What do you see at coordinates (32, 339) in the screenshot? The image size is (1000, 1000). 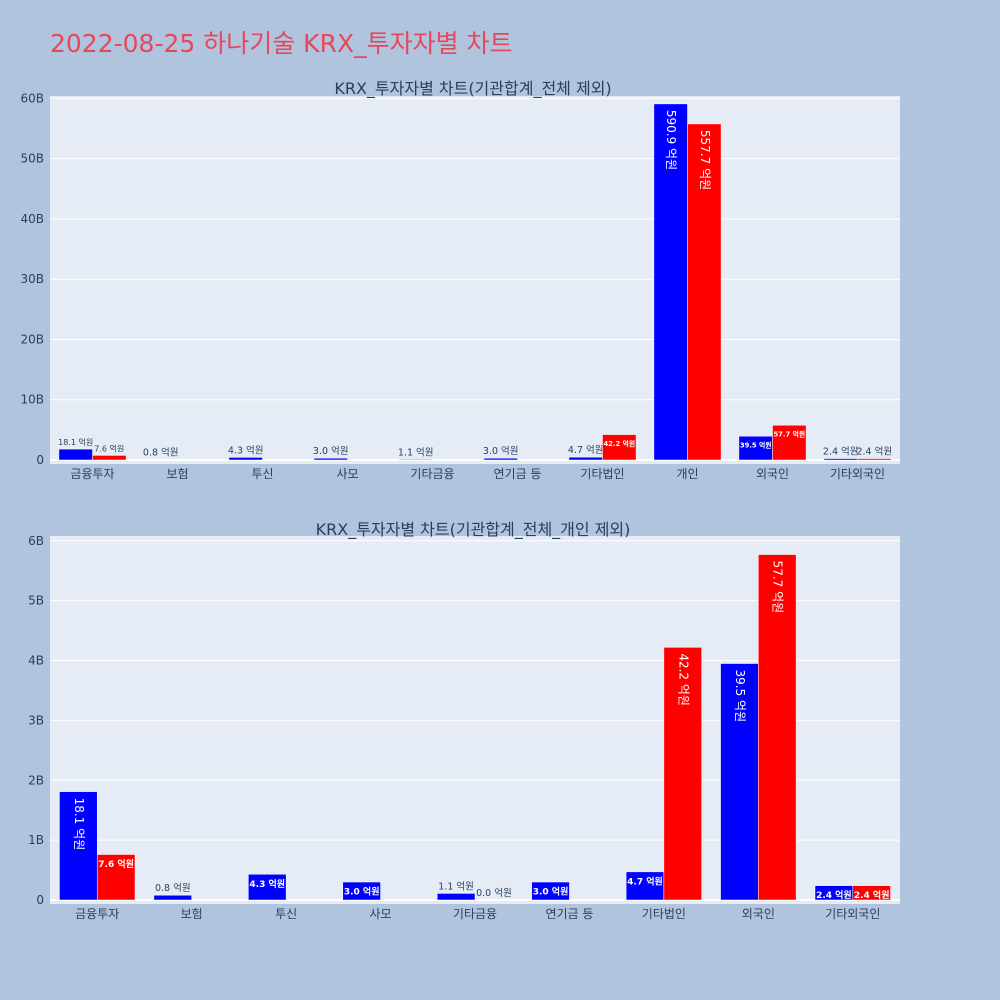 I see `y-tick-label: 20B` at bounding box center [32, 339].